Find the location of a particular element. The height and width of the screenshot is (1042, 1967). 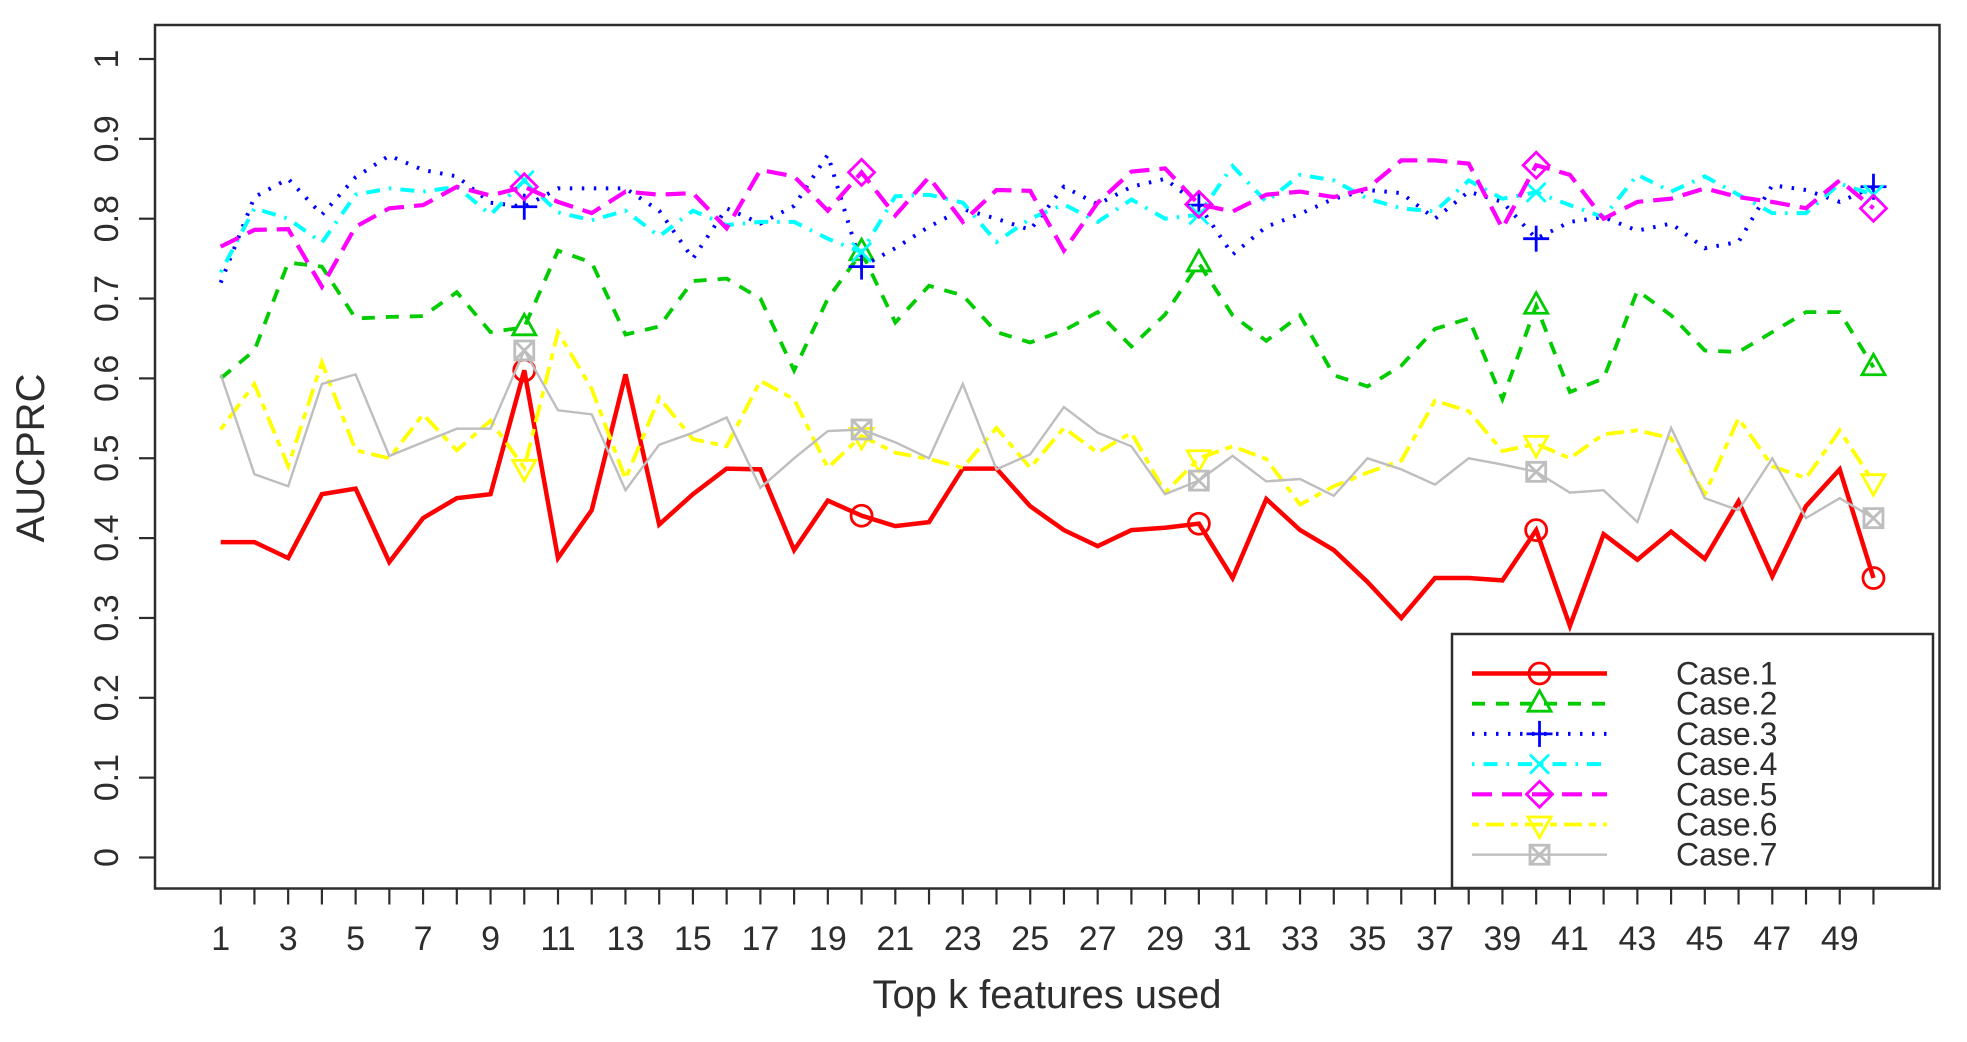

y-tick-label: 0 is located at coordinates (107, 857).